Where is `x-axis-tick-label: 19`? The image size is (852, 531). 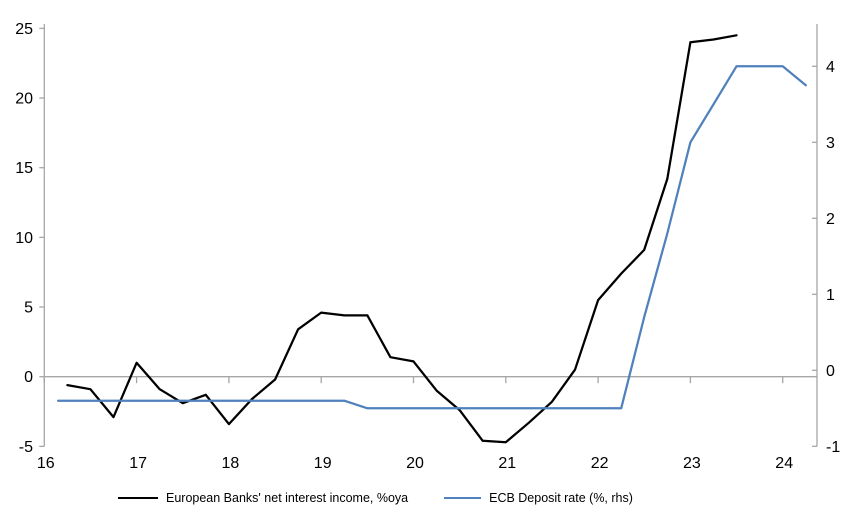
x-axis-tick-label: 19 is located at coordinates (323, 463).